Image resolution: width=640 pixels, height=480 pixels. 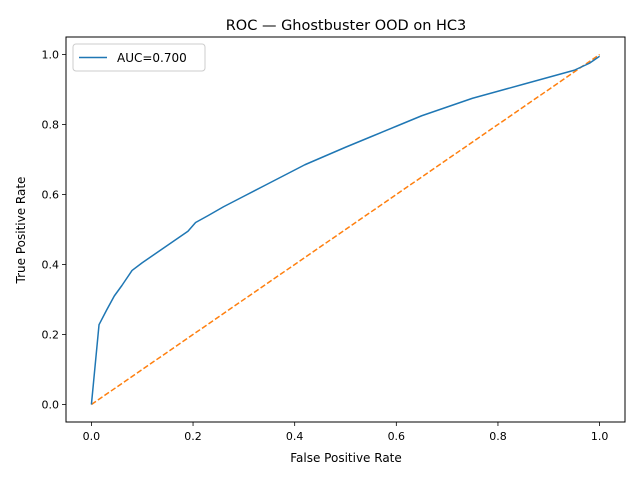 I want to click on x-tick-label: 0.4, so click(x=295, y=436).